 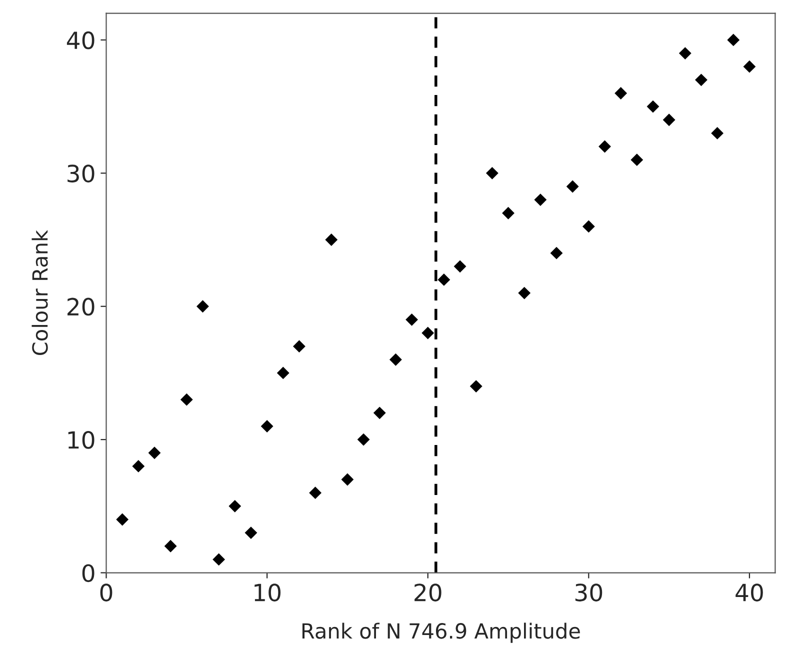 I want to click on x-tick-label: 20, so click(x=428, y=593).